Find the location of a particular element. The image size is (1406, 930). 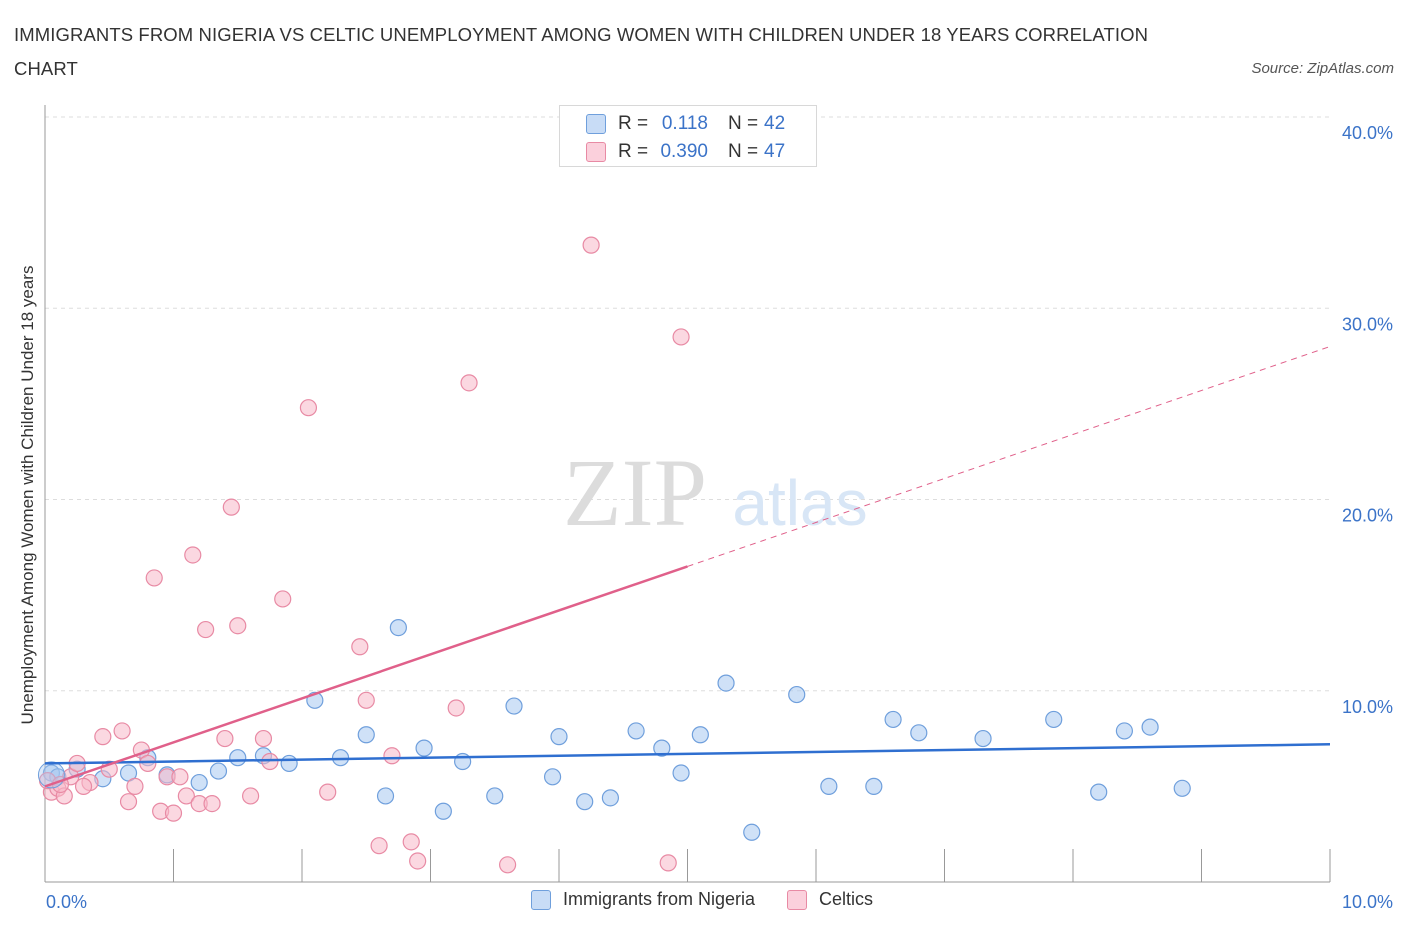

celtic-n-value: 47 is located at coordinates (775, 151).